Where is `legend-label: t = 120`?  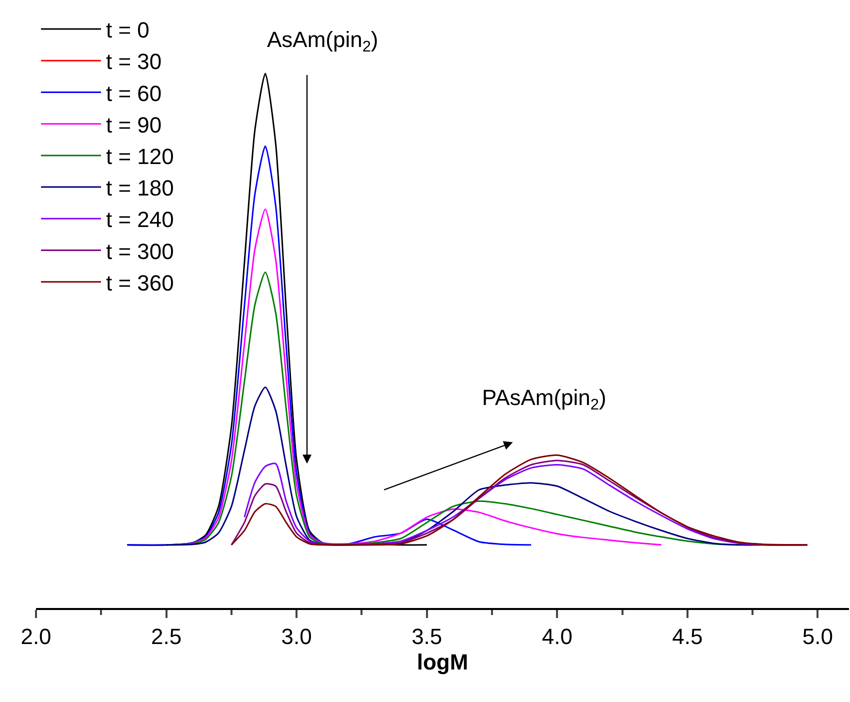 legend-label: t = 120 is located at coordinates (140, 157).